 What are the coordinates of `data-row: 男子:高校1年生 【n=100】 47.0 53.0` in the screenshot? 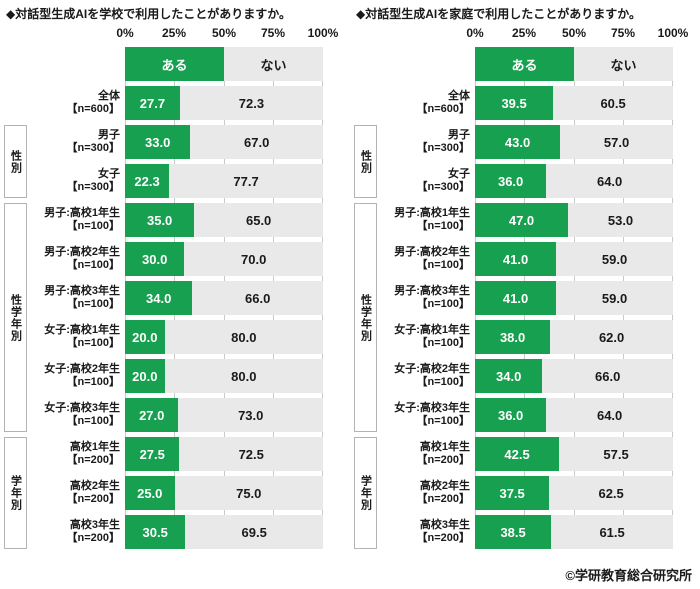 It's located at (524, 220).